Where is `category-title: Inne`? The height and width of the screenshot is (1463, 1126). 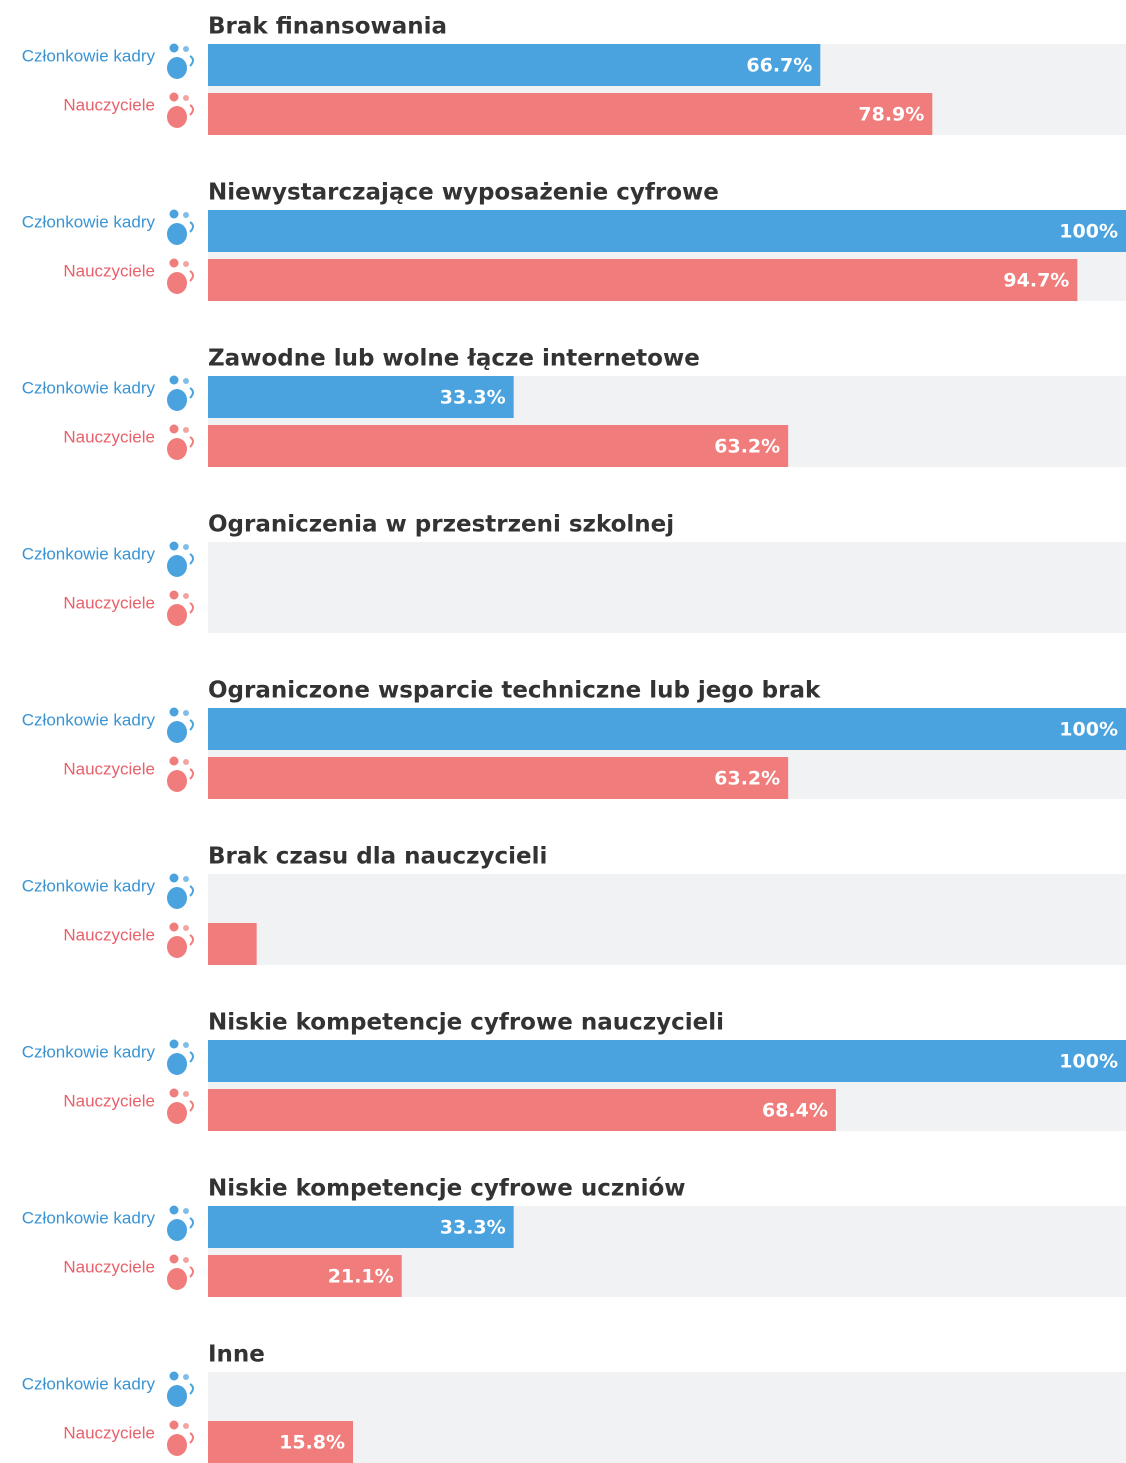 category-title: Inne is located at coordinates (236, 1355).